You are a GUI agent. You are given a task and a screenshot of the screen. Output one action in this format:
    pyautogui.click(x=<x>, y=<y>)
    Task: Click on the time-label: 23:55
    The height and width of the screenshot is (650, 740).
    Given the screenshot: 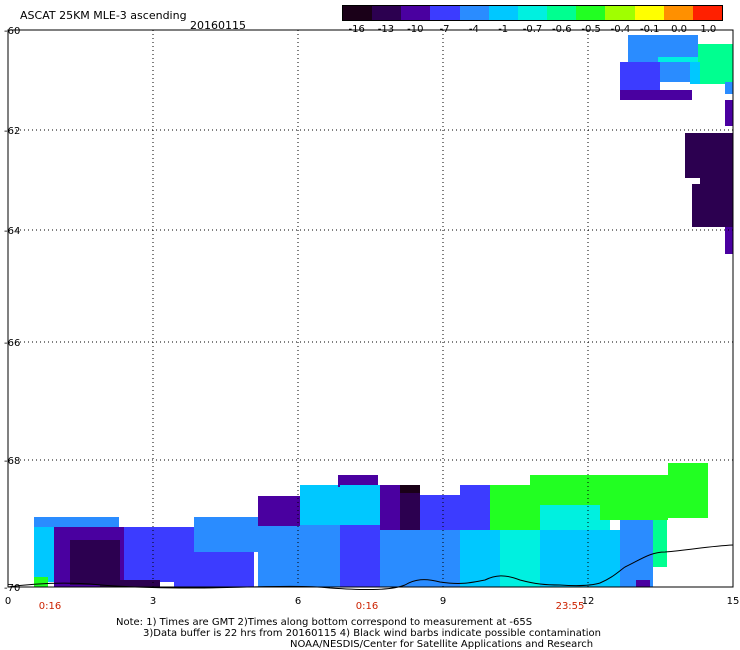 What is the action you would take?
    pyautogui.click(x=570, y=606)
    